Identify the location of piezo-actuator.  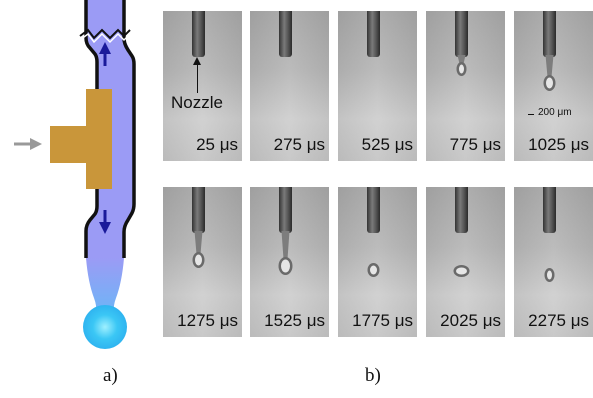
(81, 139).